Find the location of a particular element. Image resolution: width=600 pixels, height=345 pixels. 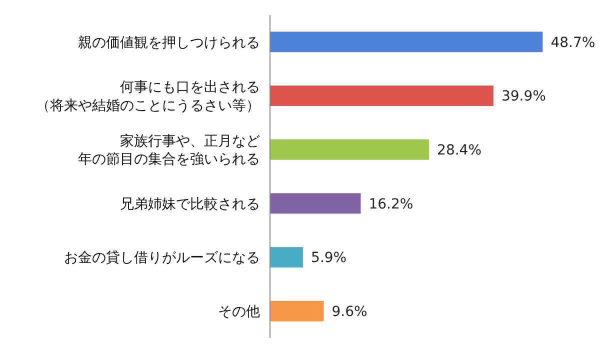

y-tick-label: 何事にも口を出される（将来や結婚のことにうるさい等） is located at coordinates (148, 97).